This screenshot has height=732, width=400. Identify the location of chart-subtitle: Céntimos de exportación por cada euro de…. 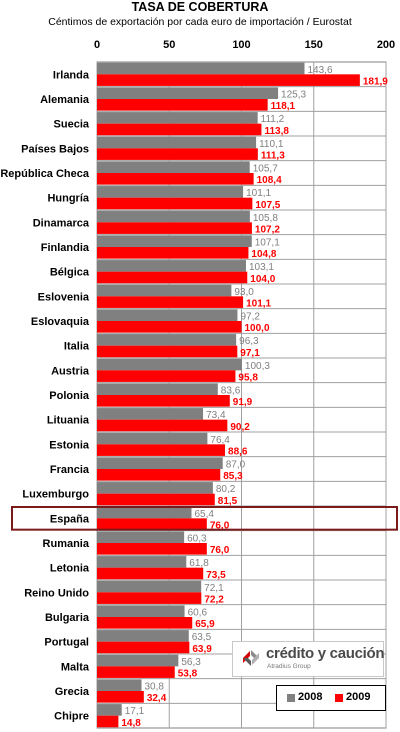
(200, 22).